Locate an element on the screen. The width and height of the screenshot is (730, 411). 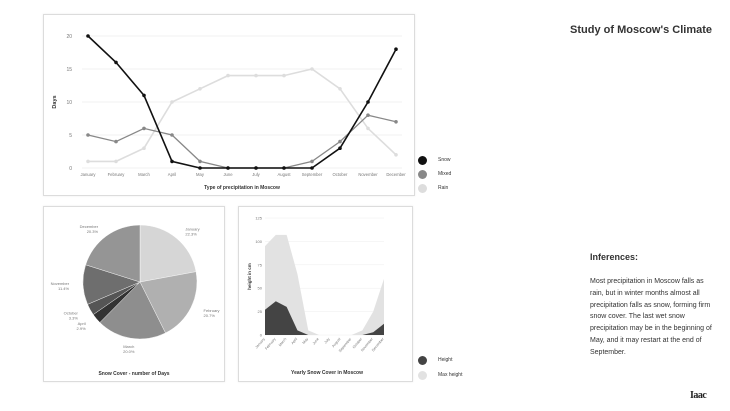
slice-percent-label: 22.3% is located at coordinates (191, 234).